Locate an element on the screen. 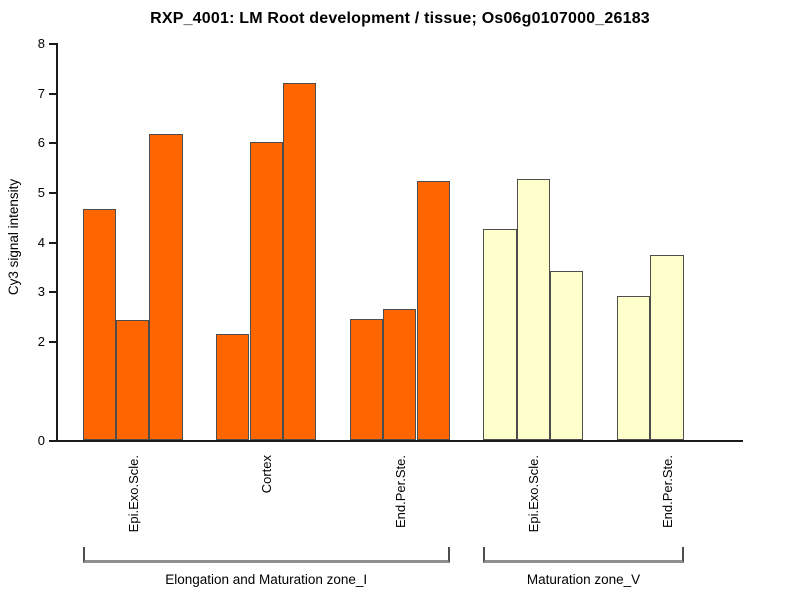 This screenshot has width=800, height=600. y-tick-label: 0 is located at coordinates (41, 440).